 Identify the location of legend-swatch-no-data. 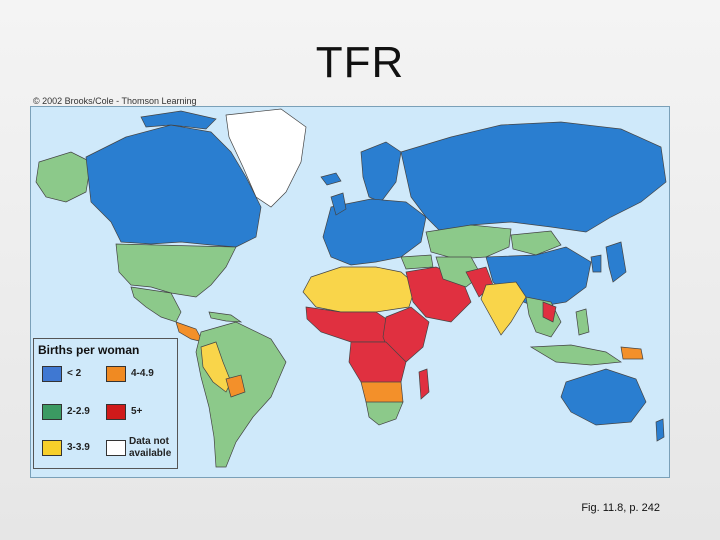
(116, 448).